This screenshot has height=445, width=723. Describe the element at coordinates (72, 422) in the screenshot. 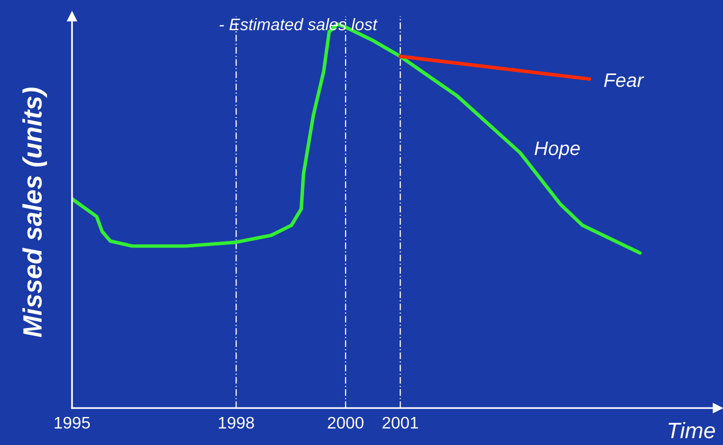

I see `x-tick-label: 1995` at that location.